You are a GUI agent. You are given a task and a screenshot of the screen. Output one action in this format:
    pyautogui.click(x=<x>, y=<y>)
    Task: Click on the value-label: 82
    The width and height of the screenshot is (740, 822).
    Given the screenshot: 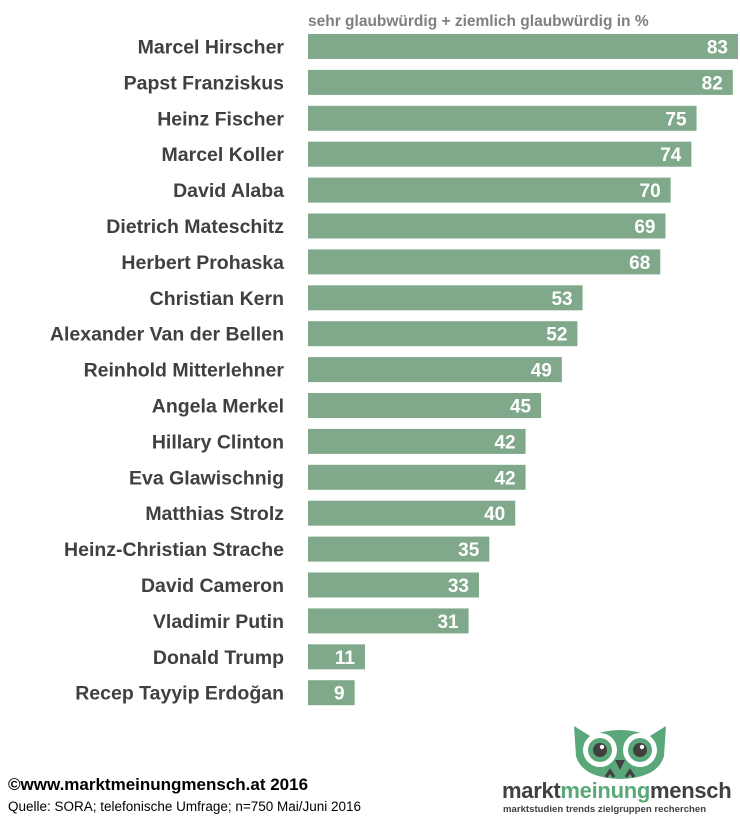 What is the action you would take?
    pyautogui.click(x=712, y=83)
    